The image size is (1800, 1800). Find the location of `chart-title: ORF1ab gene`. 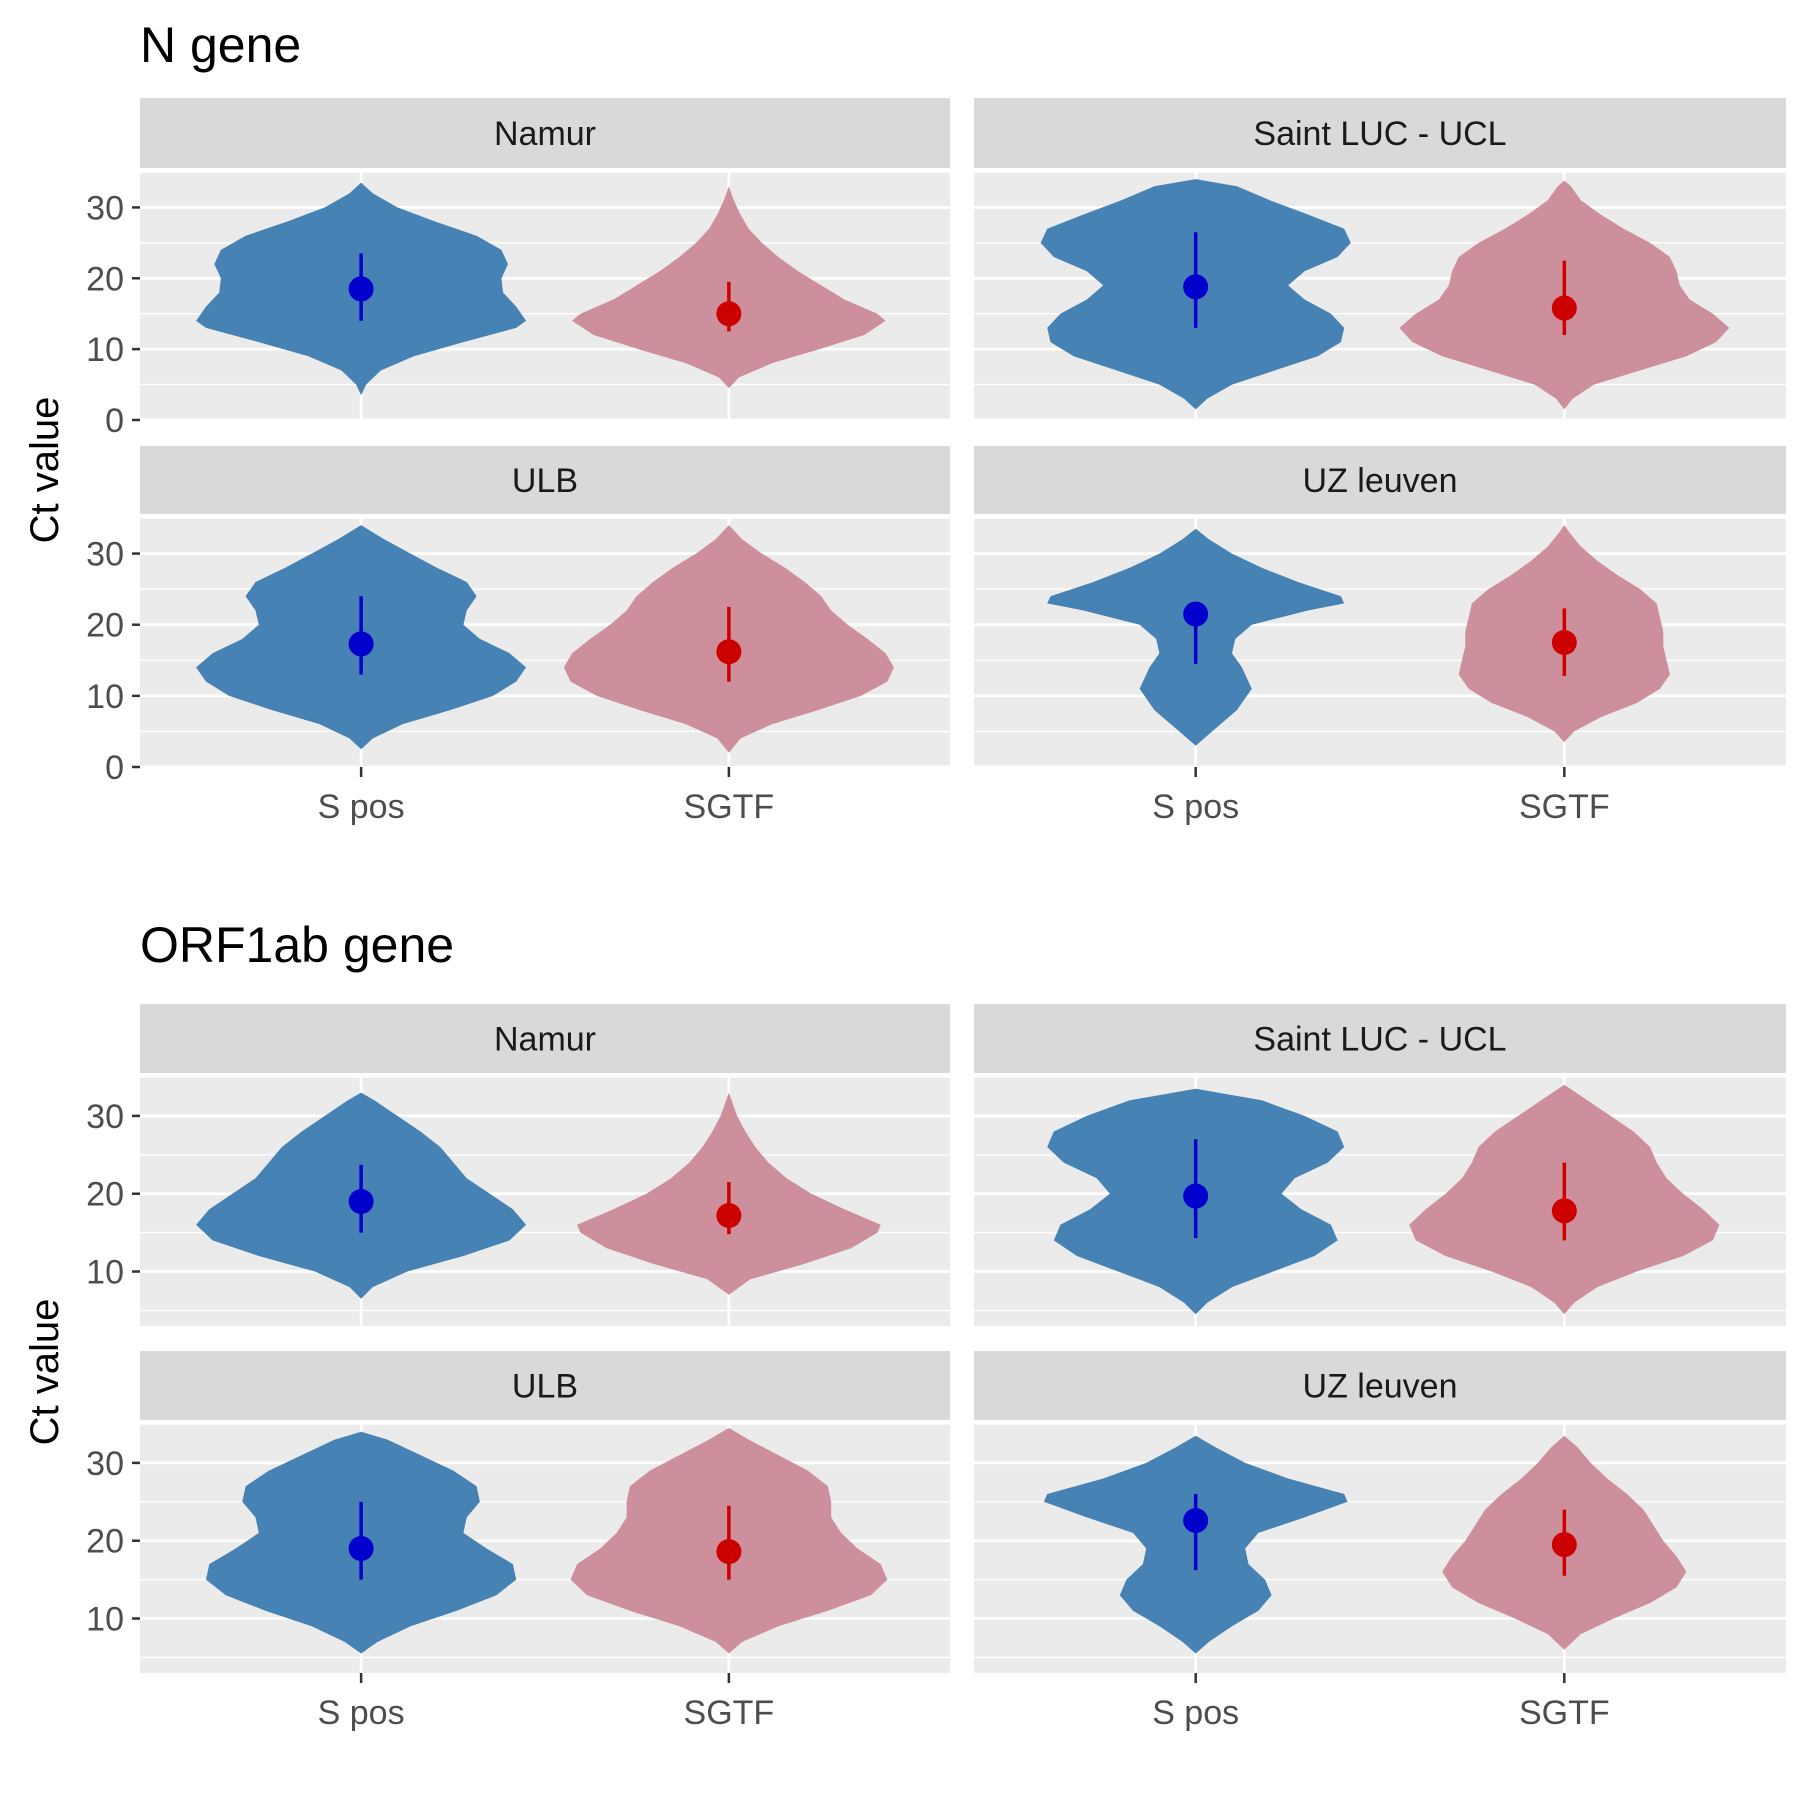

chart-title: ORF1ab gene is located at coordinates (297, 945).